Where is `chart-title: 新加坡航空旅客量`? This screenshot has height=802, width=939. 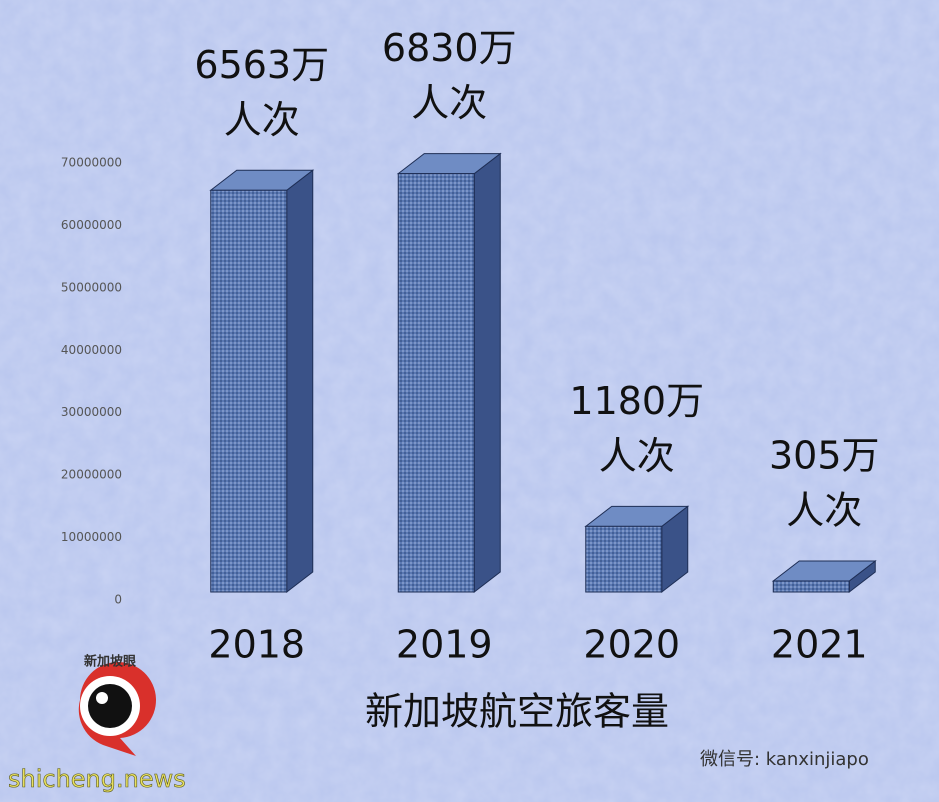
chart-title: 新加坡航空旅客量 is located at coordinates (517, 712).